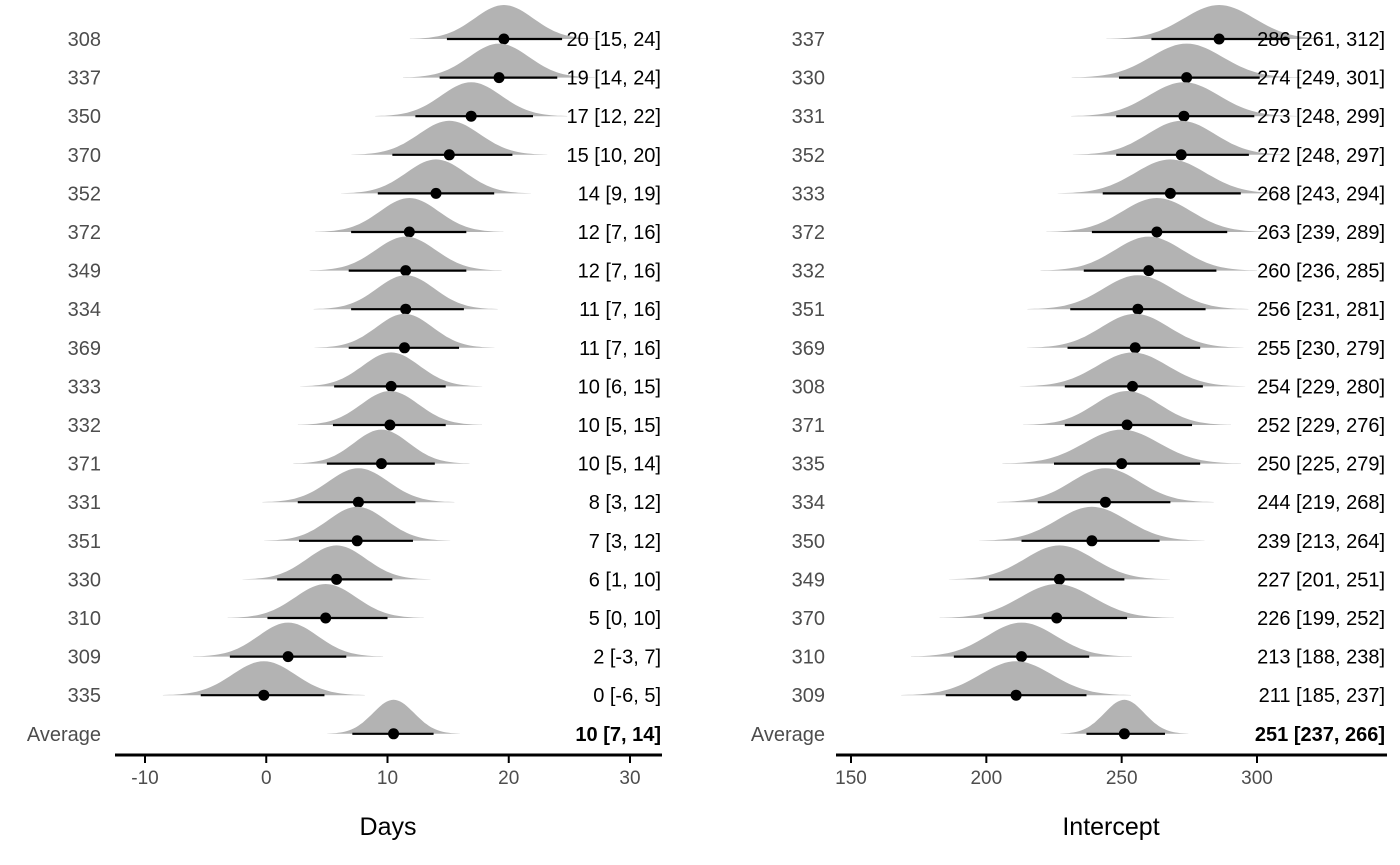 The height and width of the screenshot is (865, 1400). Describe the element at coordinates (1321, 542) in the screenshot. I see `panel1-row-350-estimate-text: 239 [213, 264]` at that location.